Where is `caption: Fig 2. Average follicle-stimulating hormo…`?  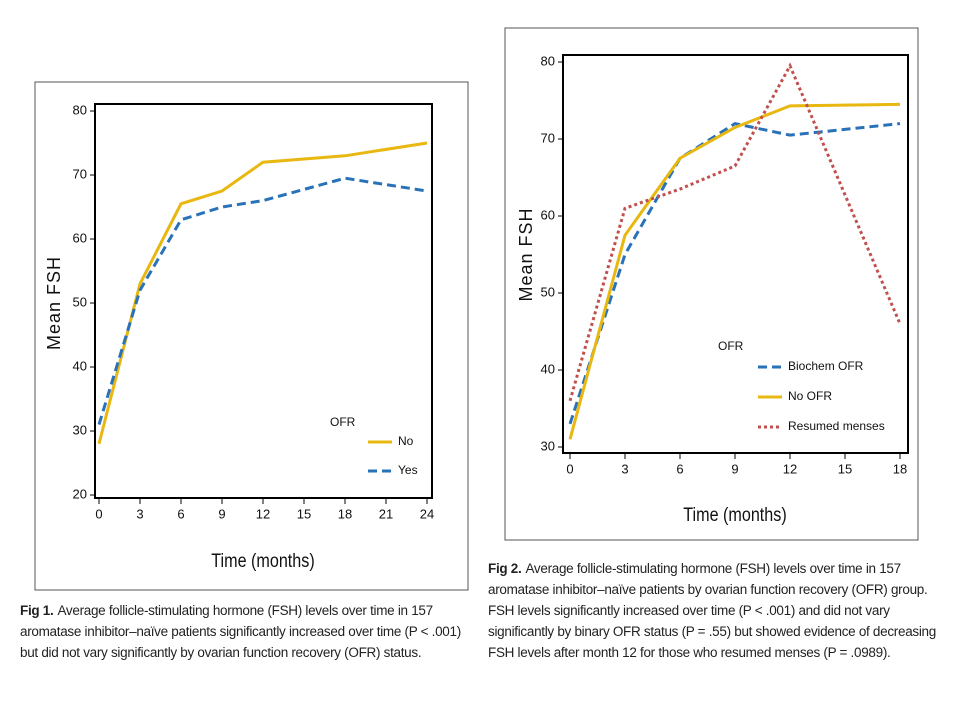
caption: Fig 2. Average follicle-stimulating hormo… is located at coordinates (715, 610).